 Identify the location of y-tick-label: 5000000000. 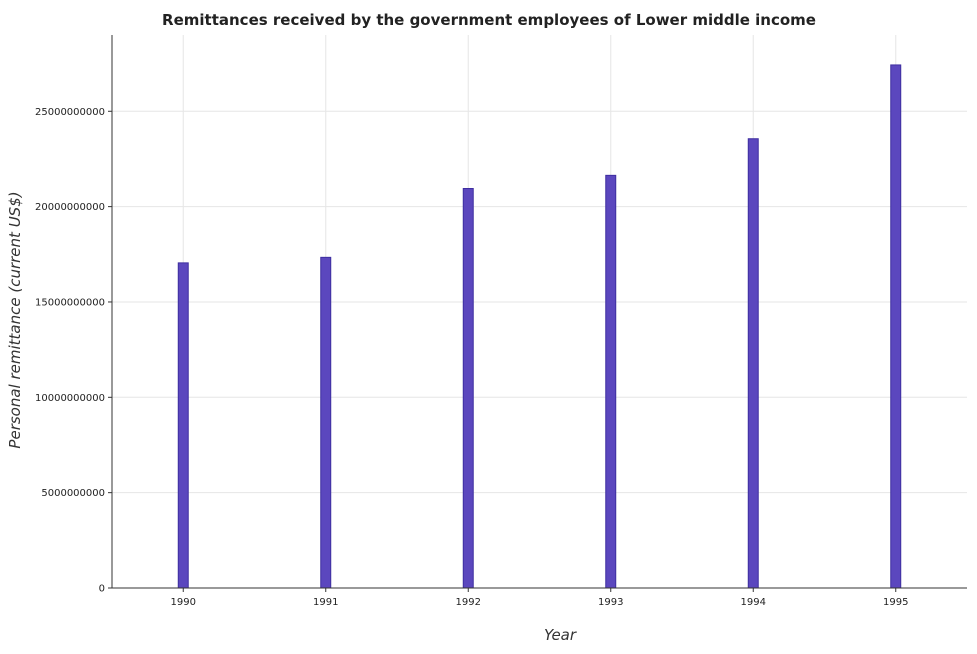
(73, 493).